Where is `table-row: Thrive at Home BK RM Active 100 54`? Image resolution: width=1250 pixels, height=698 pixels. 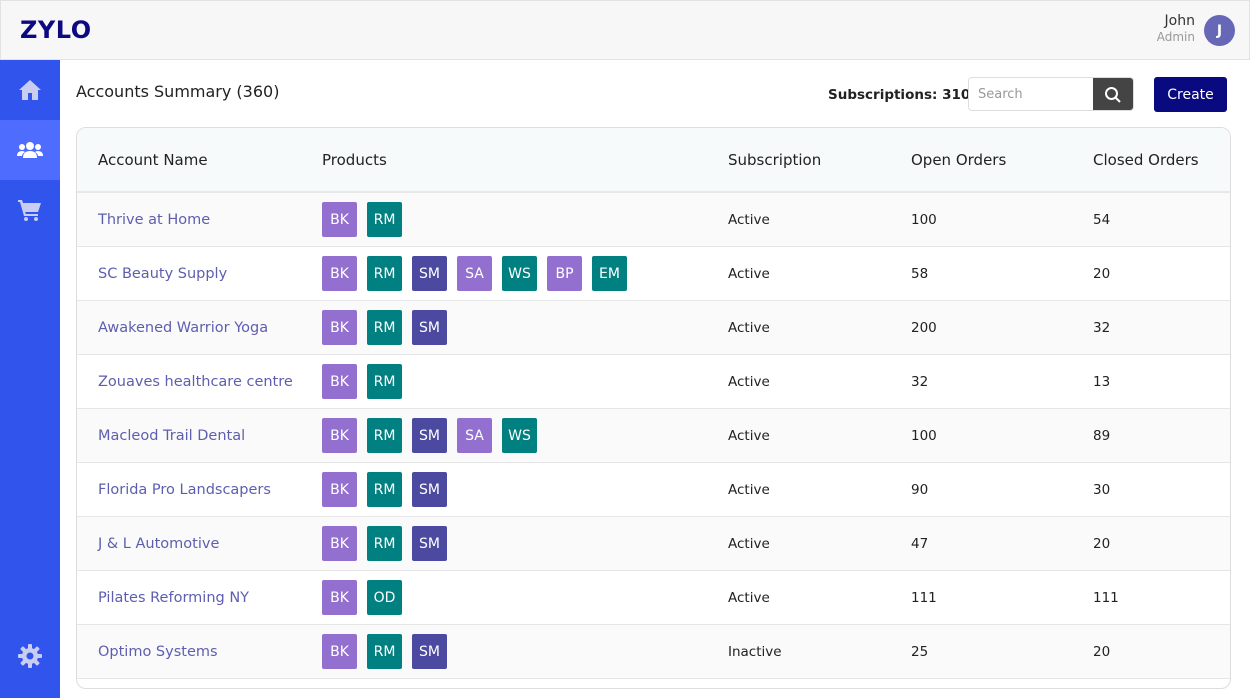
table-row: Thrive at Home BK RM Active 100 54 is located at coordinates (653, 220).